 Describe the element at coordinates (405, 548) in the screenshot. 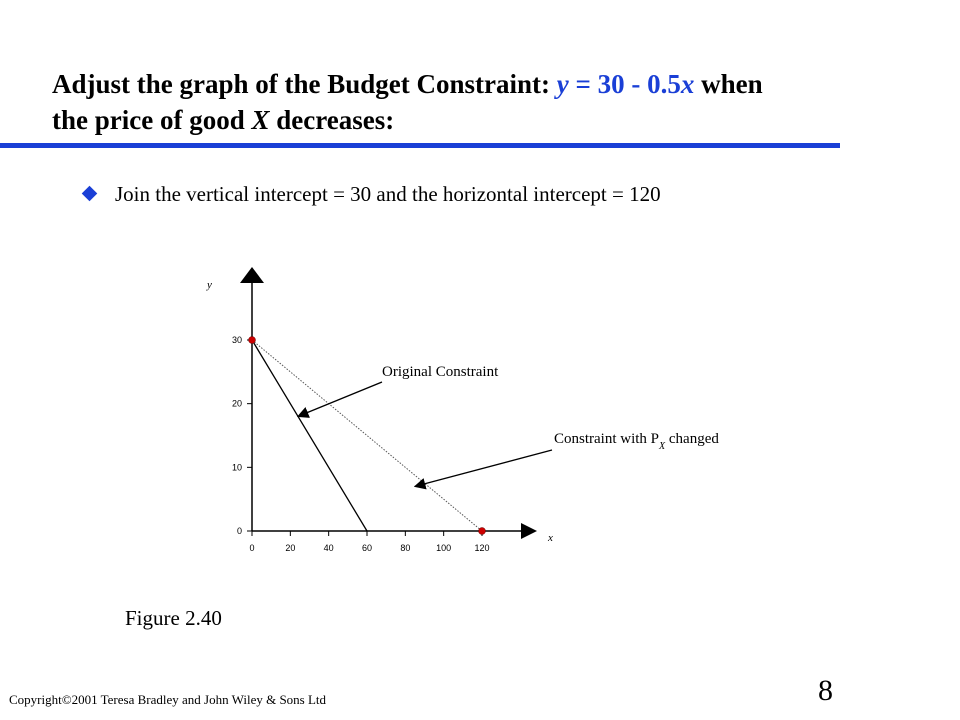

I see `x-tick-label: 80` at that location.